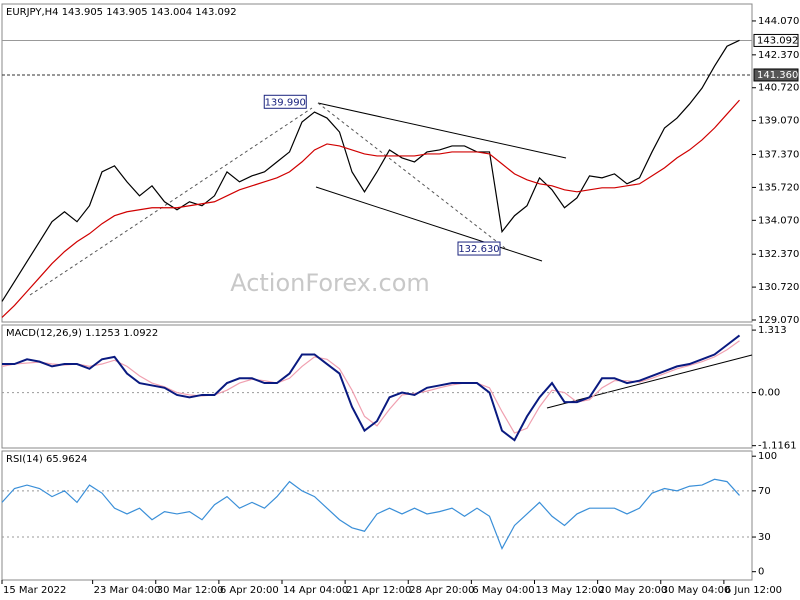 Image resolution: width=800 pixels, height=600 pixels. What do you see at coordinates (315, 590) in the screenshot?
I see `x-tick-label: 14 Apr 04:00` at bounding box center [315, 590].